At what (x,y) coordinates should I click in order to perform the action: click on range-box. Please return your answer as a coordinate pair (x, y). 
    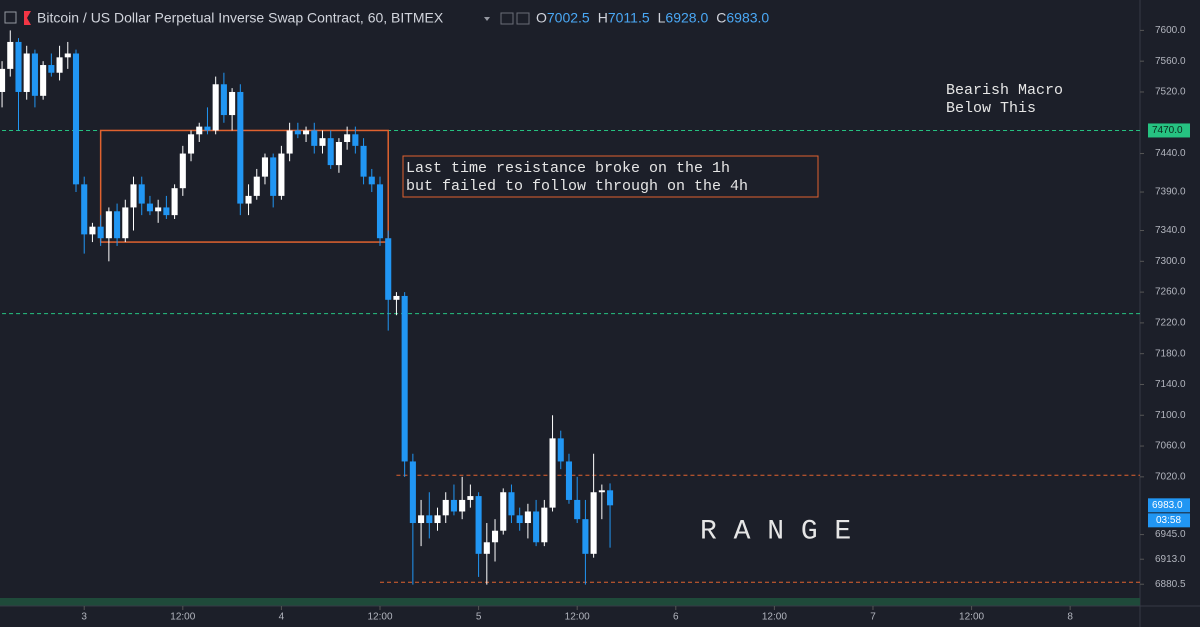
    Looking at the image, I should click on (244, 186).